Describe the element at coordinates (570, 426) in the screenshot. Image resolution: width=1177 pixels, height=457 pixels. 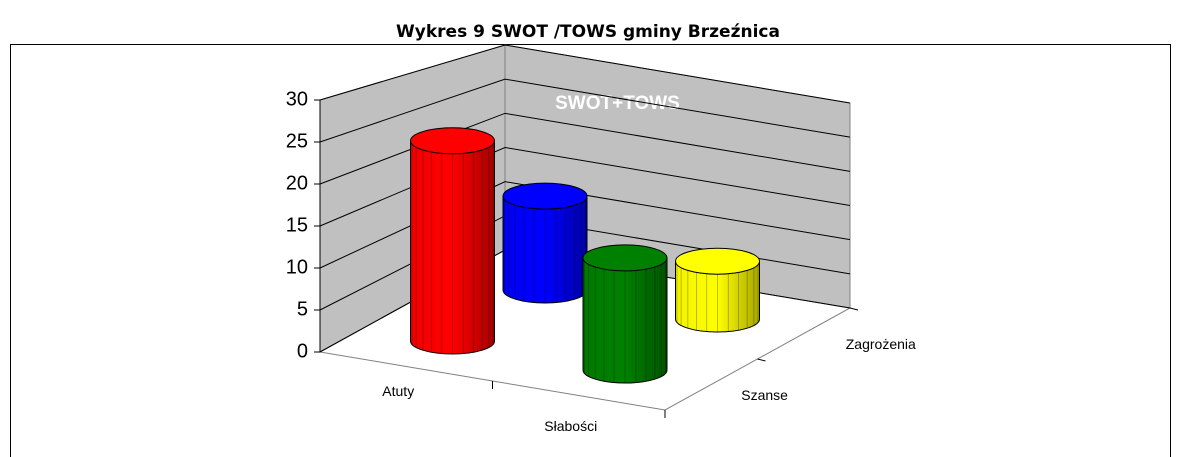
I see `x-tick-label: Słabości` at that location.